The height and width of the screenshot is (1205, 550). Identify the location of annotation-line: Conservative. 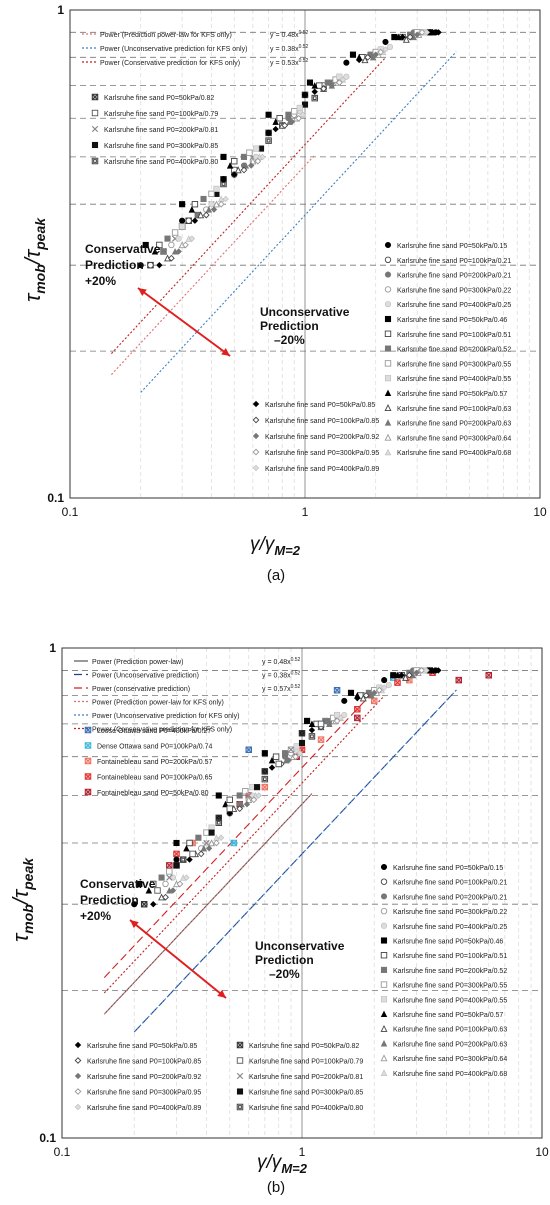
(118, 884).